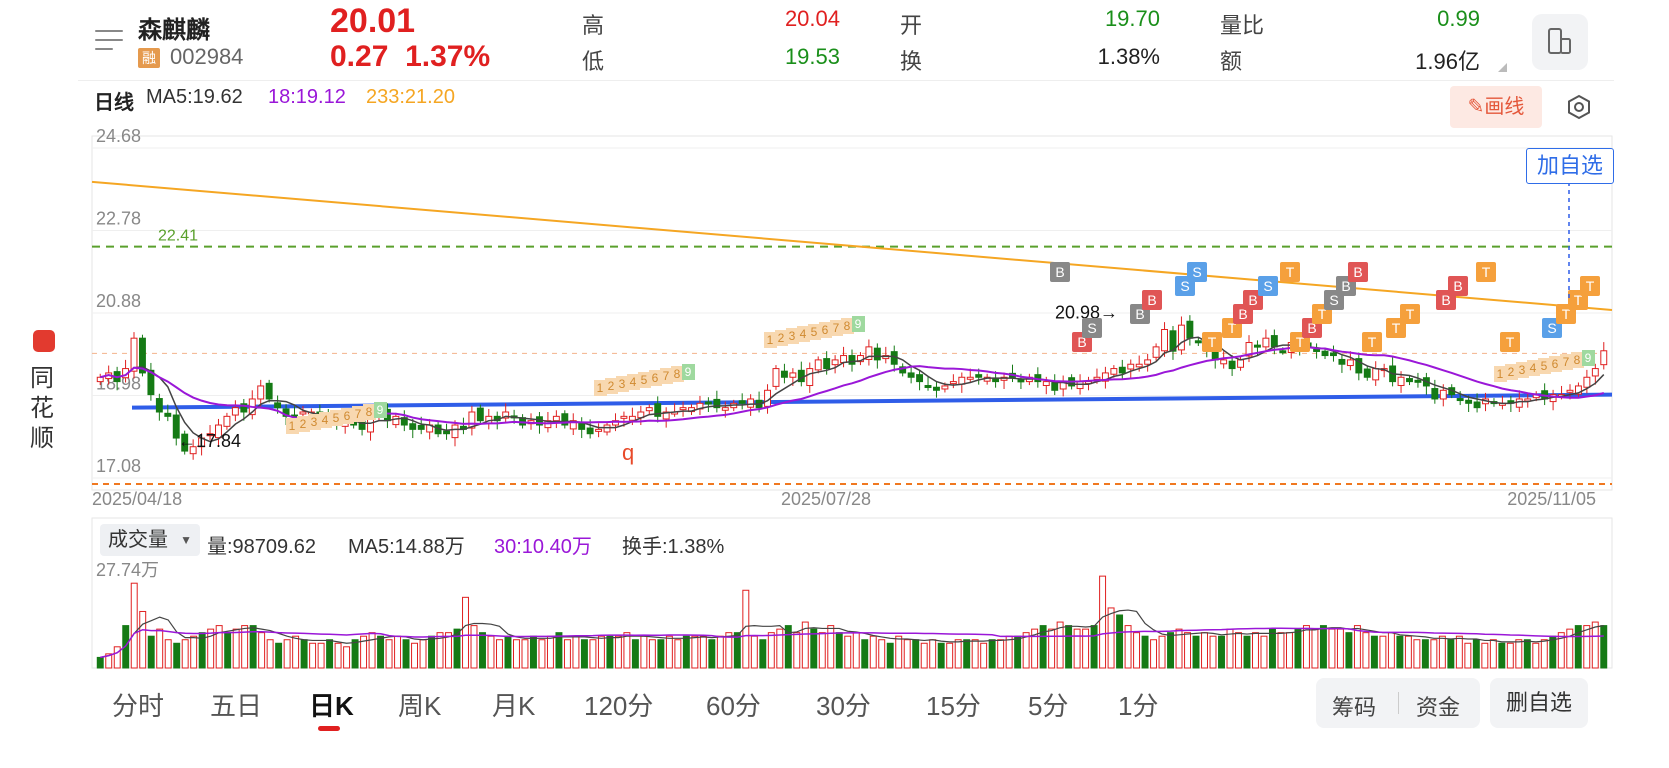 The width and height of the screenshot is (1669, 768). I want to click on tab-5min: 5分, so click(1048, 706).